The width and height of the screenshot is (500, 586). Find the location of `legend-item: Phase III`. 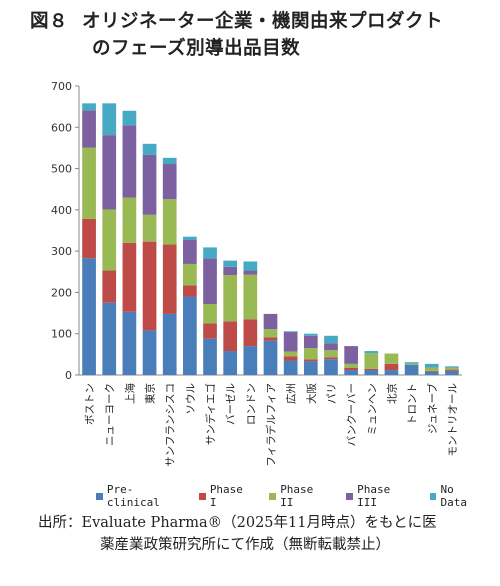

legend-item: Phase III is located at coordinates (380, 496).